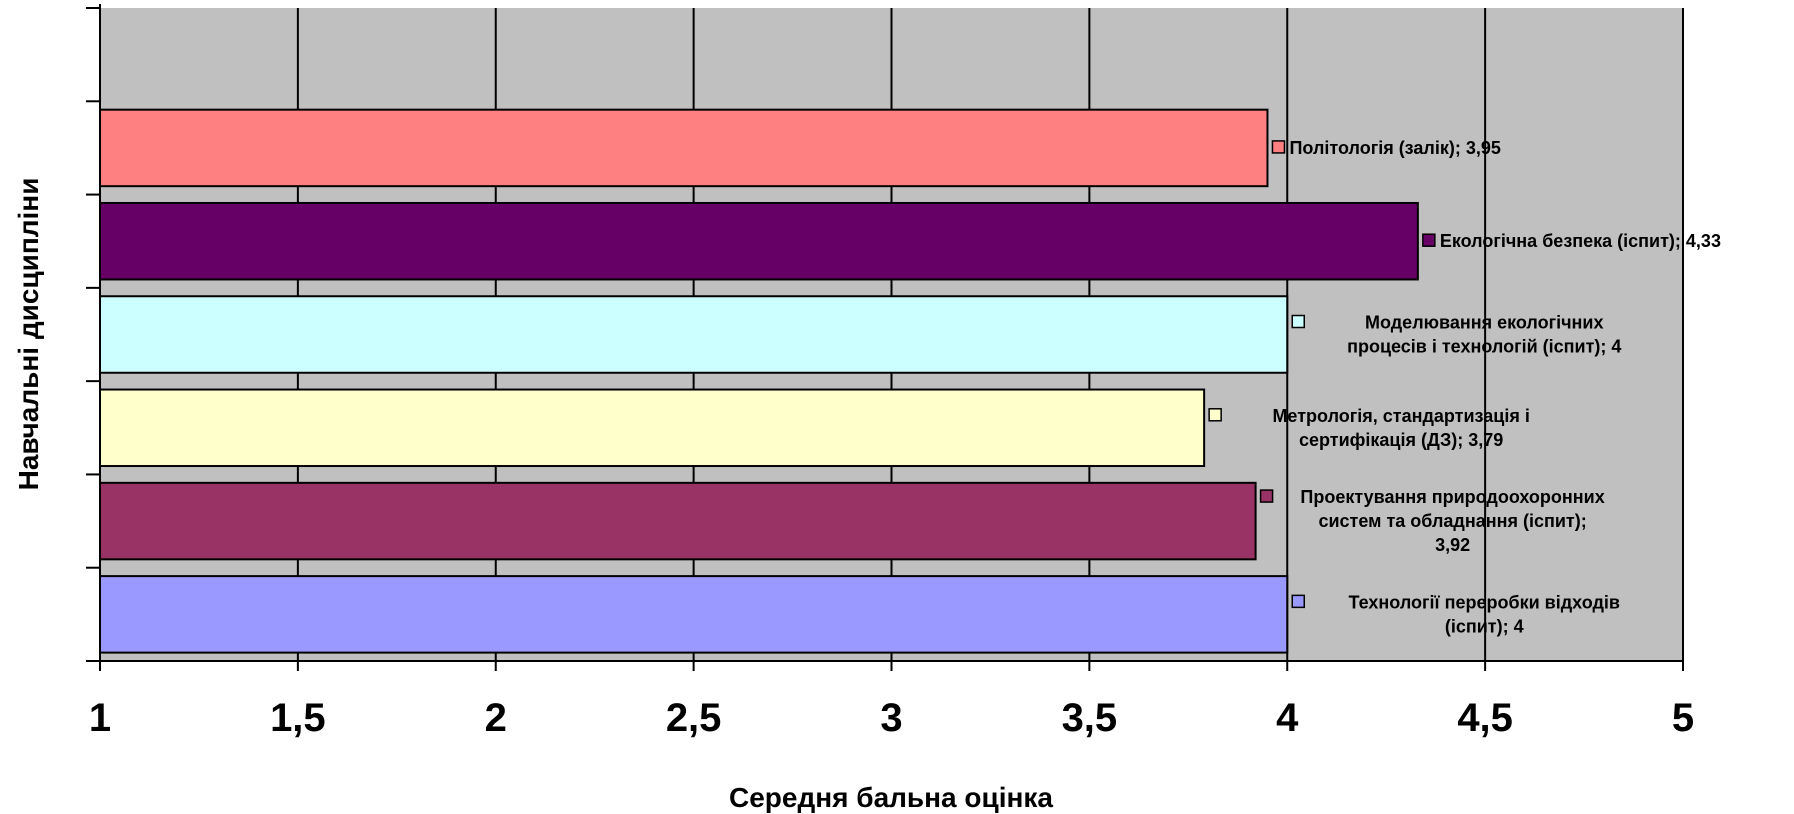 The width and height of the screenshot is (1794, 814). What do you see at coordinates (100, 718) in the screenshot?
I see `x-tick-label: 1` at bounding box center [100, 718].